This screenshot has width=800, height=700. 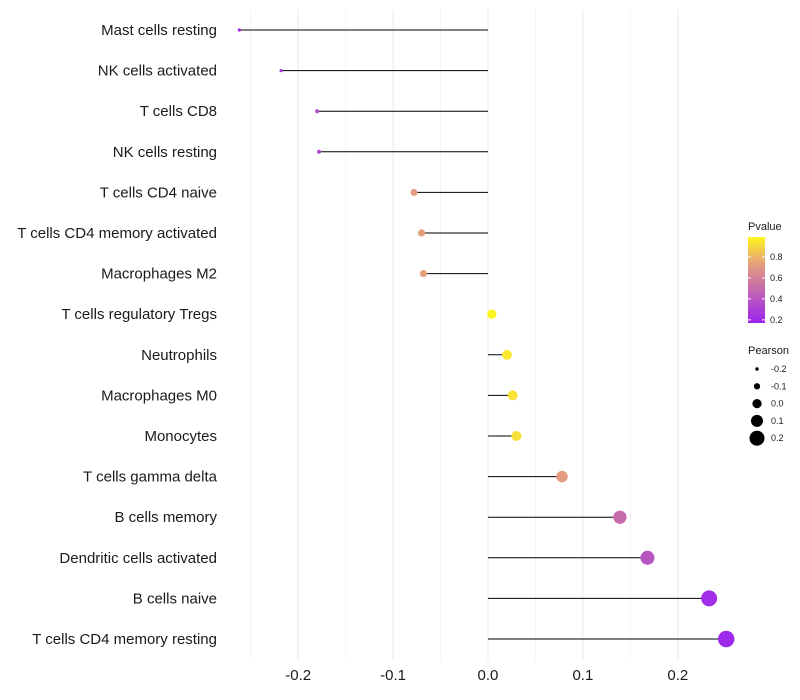 I want to click on category-label: T cells CD4 memory resting, so click(x=124, y=639).